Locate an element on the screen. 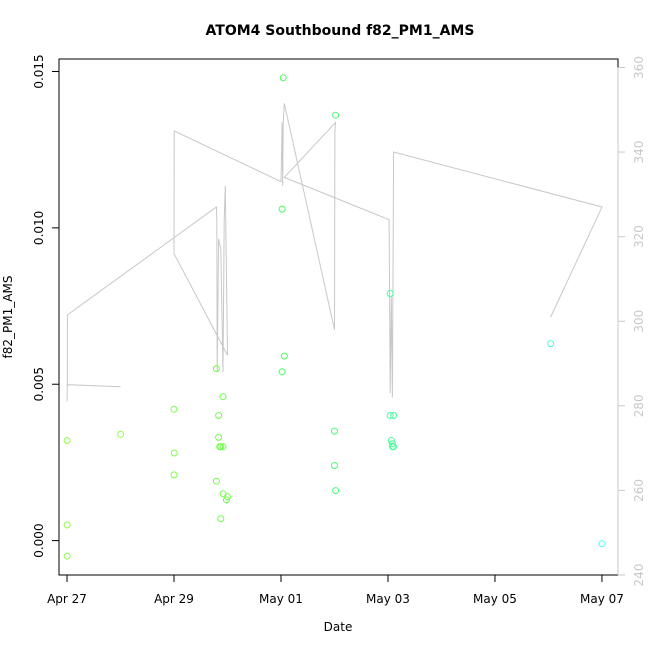 The height and width of the screenshot is (650, 650). y2-tick-label: 360 is located at coordinates (639, 67).